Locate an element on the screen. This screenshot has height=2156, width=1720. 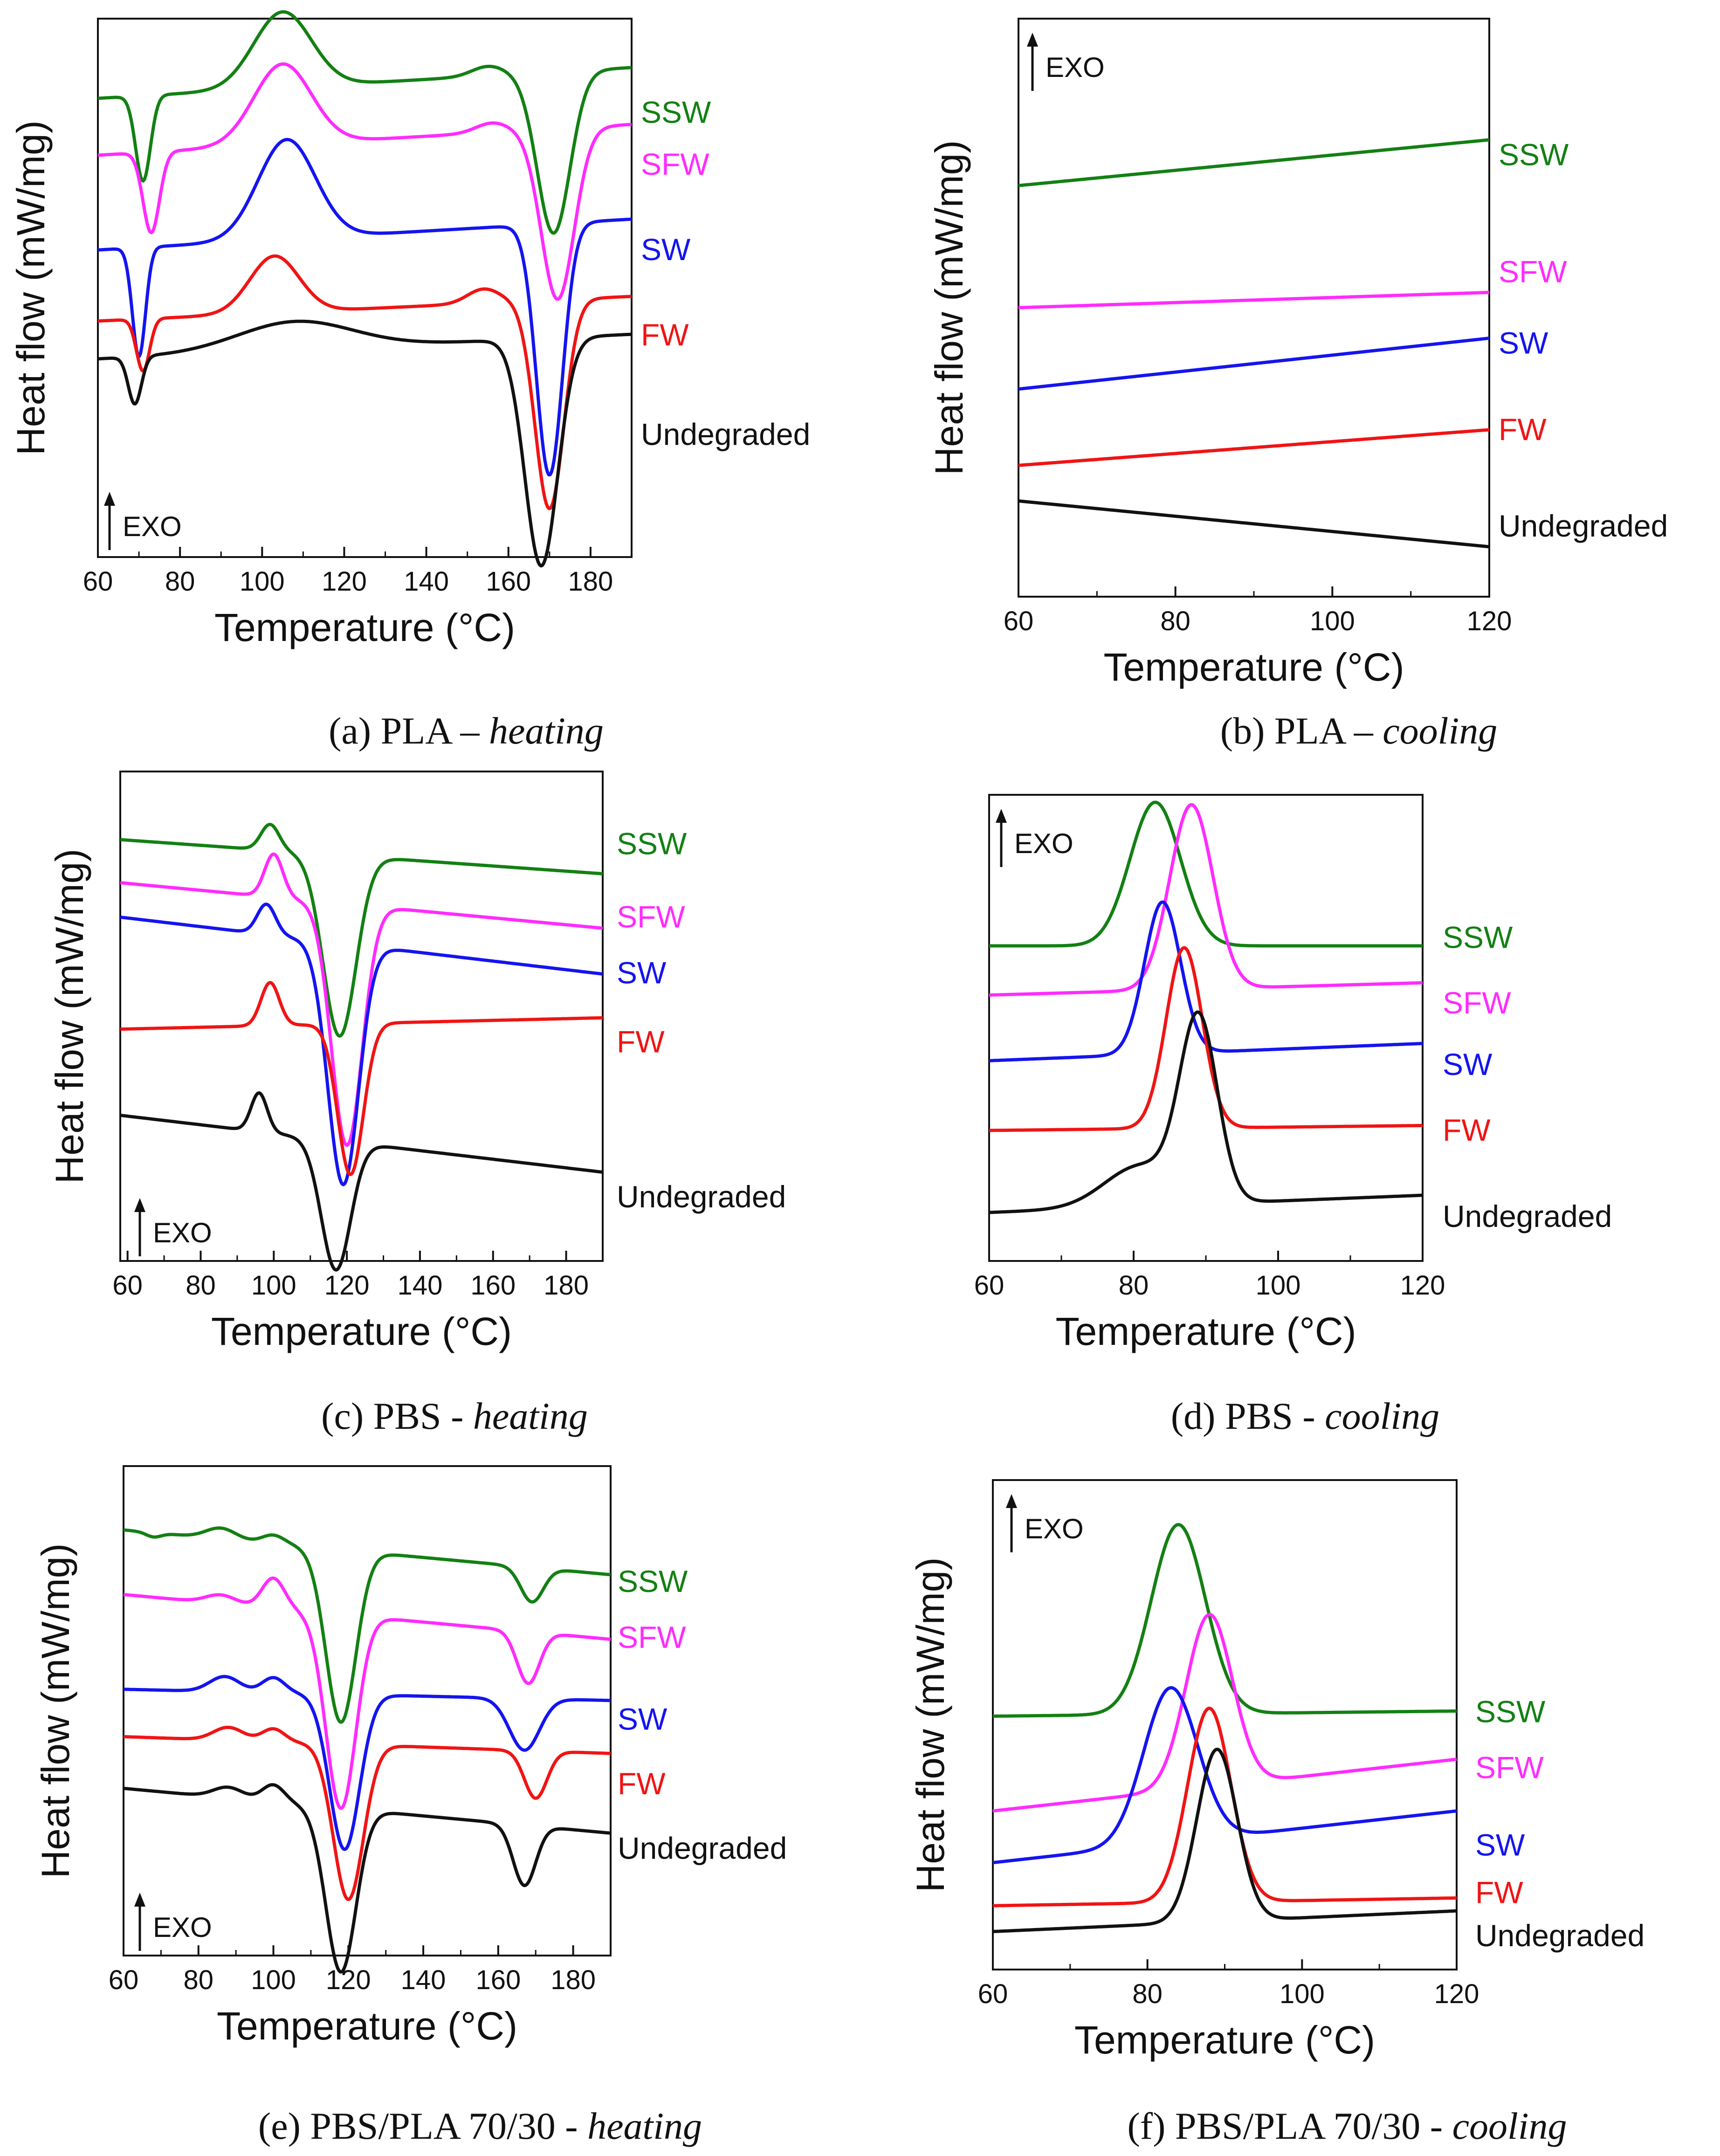
caption-c: (c) PBS - heating is located at coordinates (454, 1416).